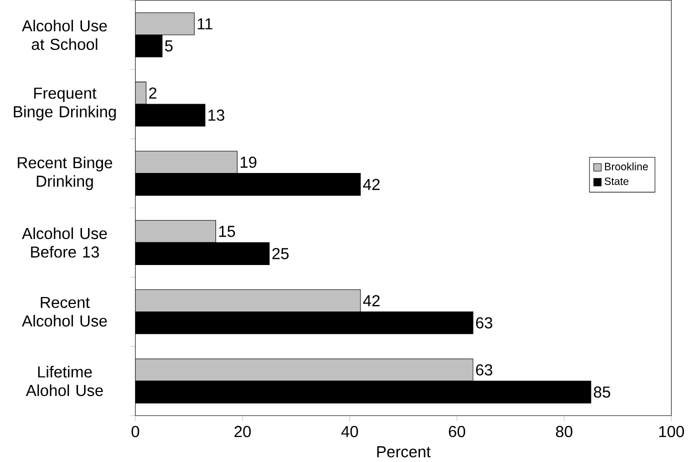 The width and height of the screenshot is (689, 462). What do you see at coordinates (64, 381) in the screenshot?
I see `y-tick-label: Lifetime Alohol Use` at bounding box center [64, 381].